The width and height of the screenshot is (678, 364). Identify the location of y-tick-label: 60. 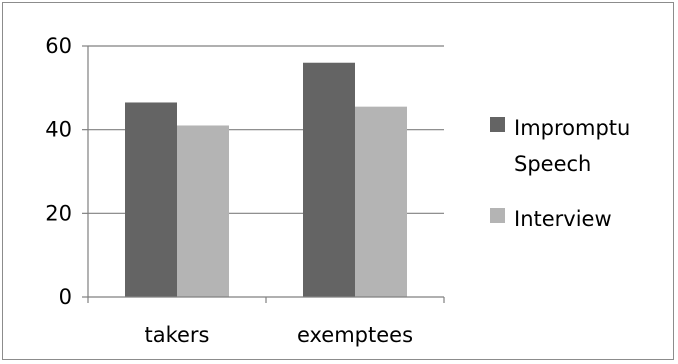
(58, 46).